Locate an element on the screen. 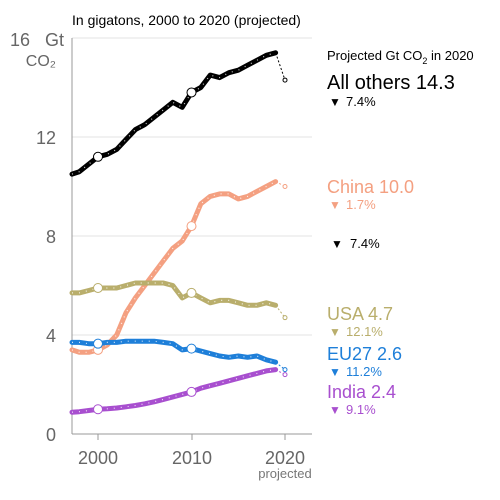  legend-item-eu27: EU27 2.6▼ 11.2% is located at coordinates (364, 361).